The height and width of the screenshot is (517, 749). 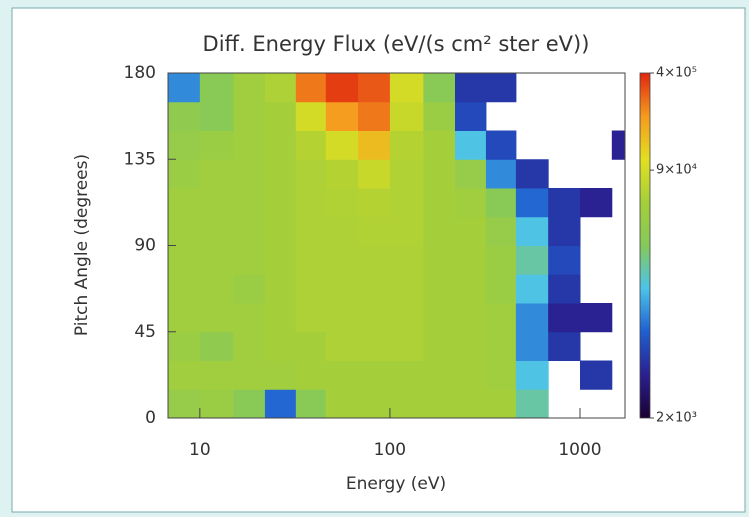 I want to click on chart-title: Diff. Energy Flux (eV/(s cm² ster eV)), so click(x=396, y=44).